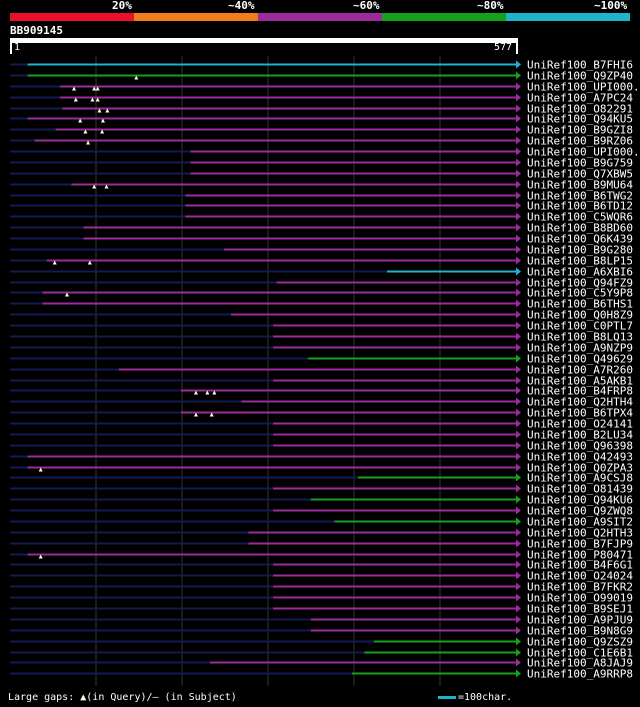 This screenshot has height=707, width=640. Describe the element at coordinates (580, 304) in the screenshot. I see `hit-label: UniRef100_B6THS1` at that location.